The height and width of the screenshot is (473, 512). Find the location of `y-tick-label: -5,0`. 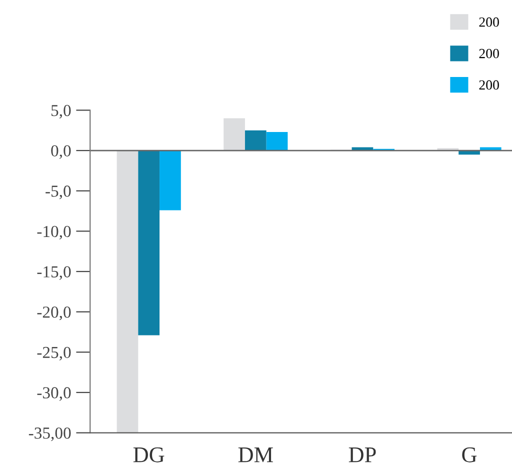

y-tick-label: -5,0 is located at coordinates (58, 193).